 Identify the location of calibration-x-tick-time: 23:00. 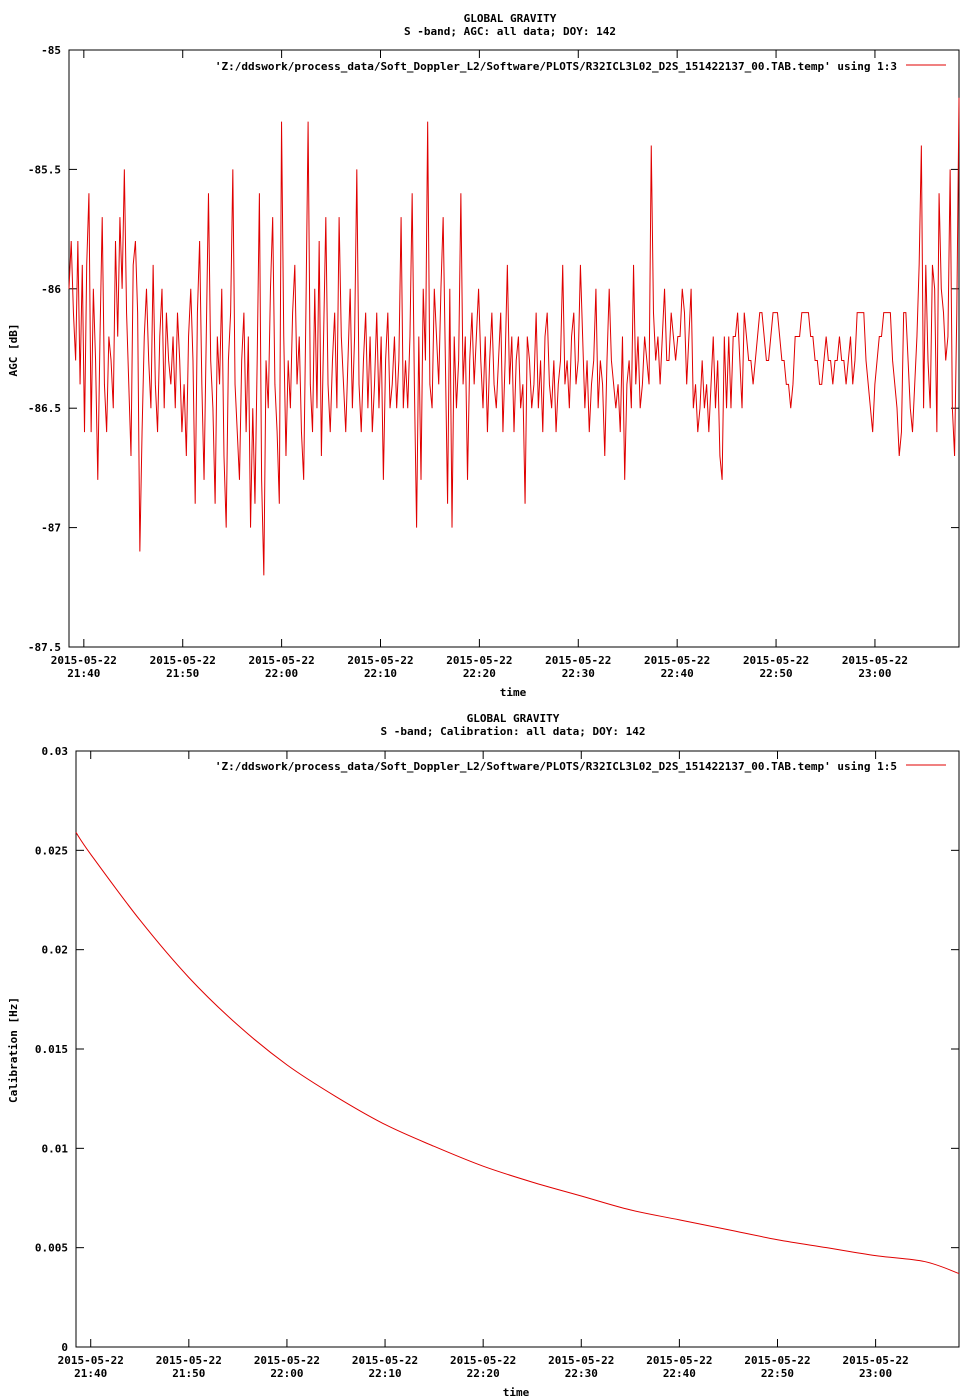
(875, 1373).